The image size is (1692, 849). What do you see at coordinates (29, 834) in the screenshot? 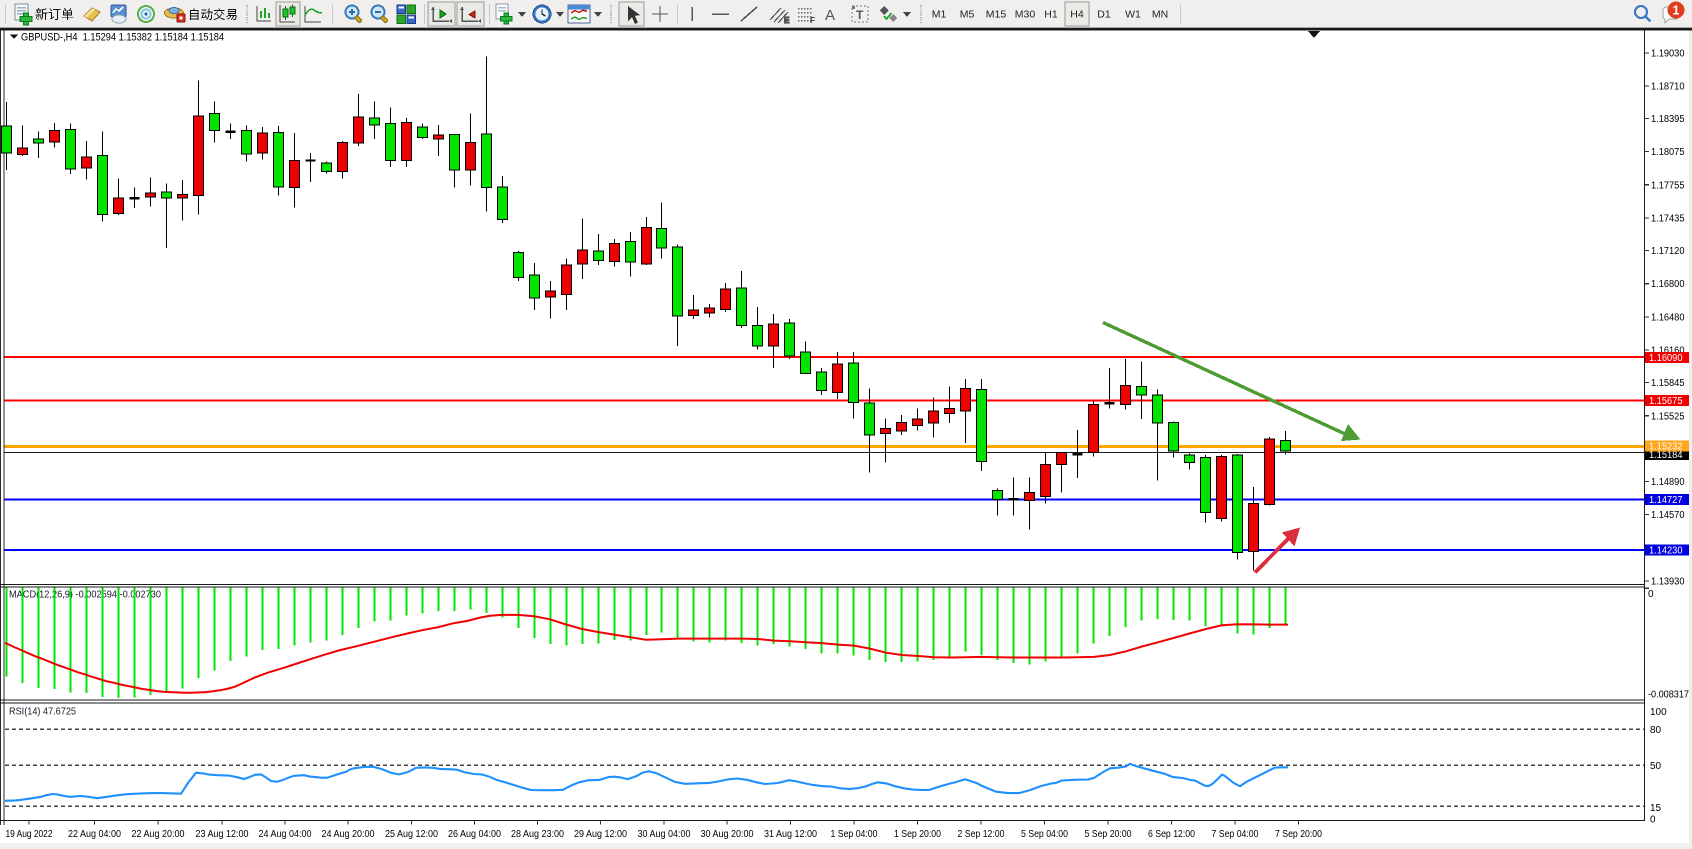
I see `svg-text: 19 Aug 2022` at bounding box center [29, 834].